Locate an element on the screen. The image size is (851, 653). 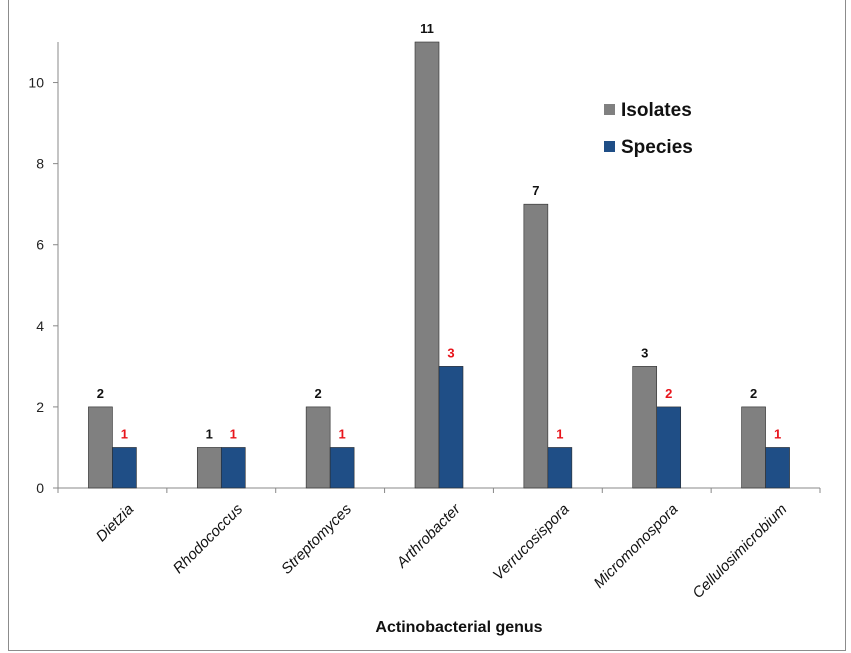
category-label: Dietzia is located at coordinates (115, 523).